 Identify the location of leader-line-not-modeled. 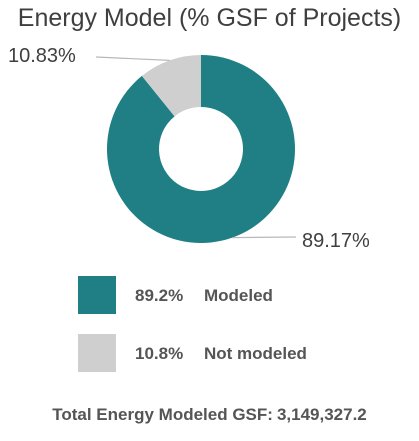
(132, 58).